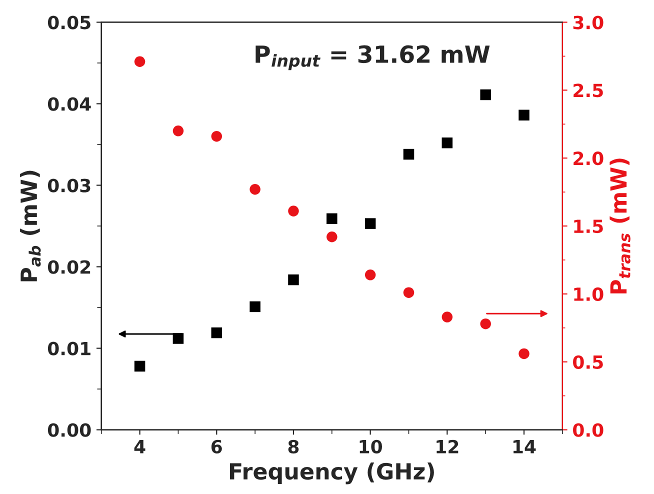  I want to click on y2-tick-label: 2.0, so click(589, 159).